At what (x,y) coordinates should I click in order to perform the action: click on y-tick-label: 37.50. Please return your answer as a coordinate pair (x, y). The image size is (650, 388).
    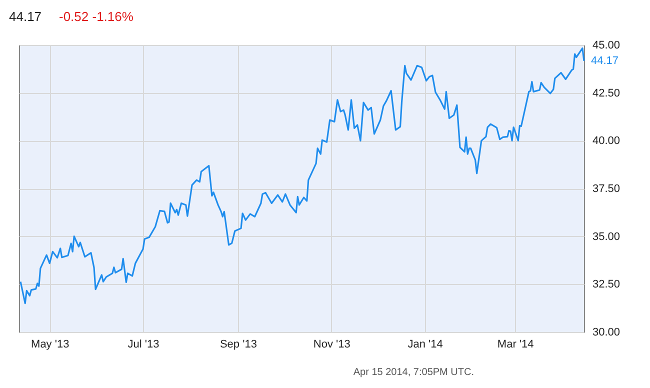
    Looking at the image, I should click on (606, 189).